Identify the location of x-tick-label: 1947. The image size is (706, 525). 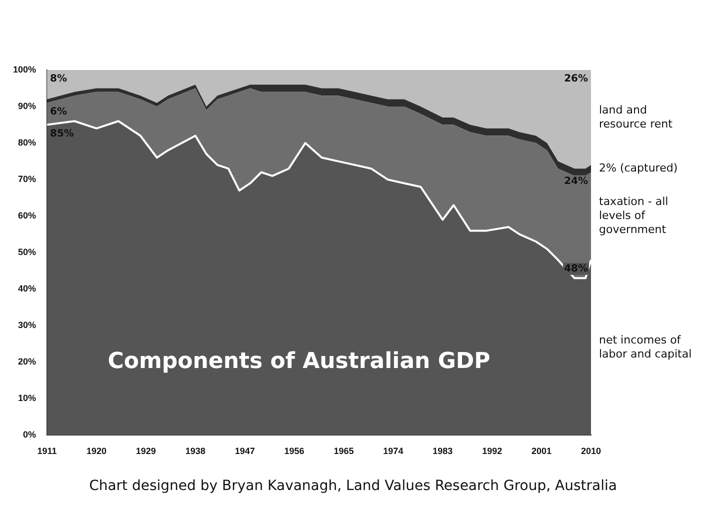
(244, 451).